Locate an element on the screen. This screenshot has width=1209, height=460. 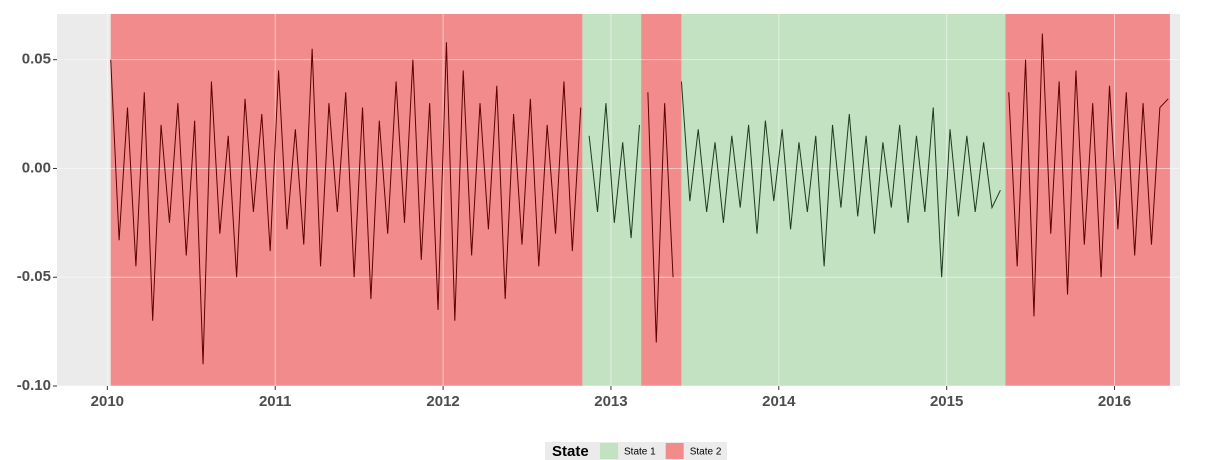
x-tick-label: 2016 is located at coordinates (1114, 401).